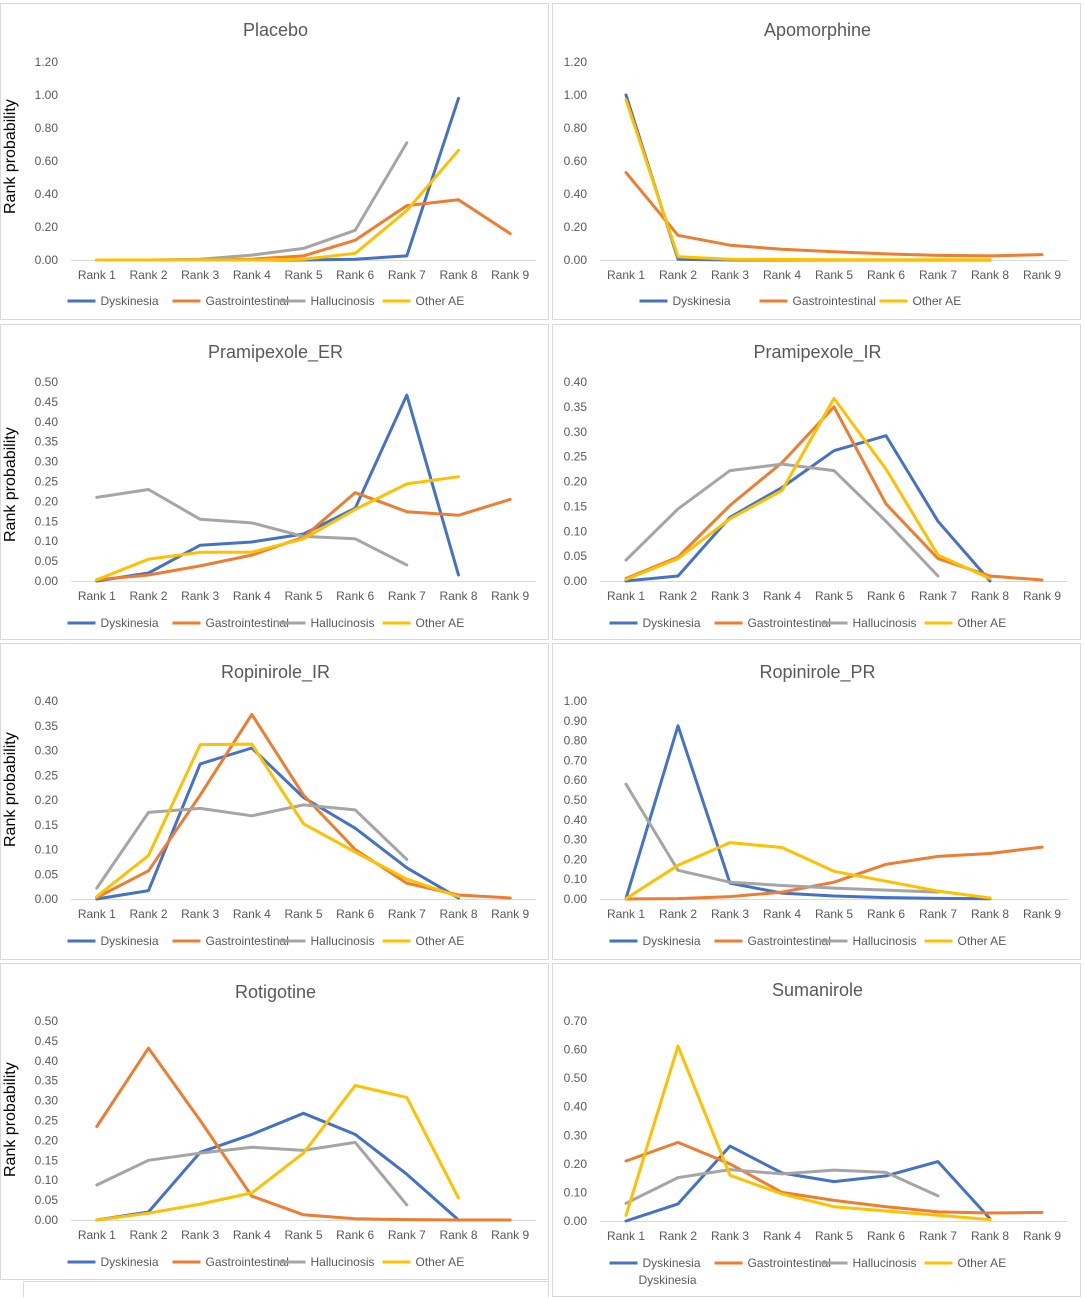 The height and width of the screenshot is (1298, 1084). What do you see at coordinates (303, 275) in the screenshot?
I see `x-tick-label: Rank 5` at bounding box center [303, 275].